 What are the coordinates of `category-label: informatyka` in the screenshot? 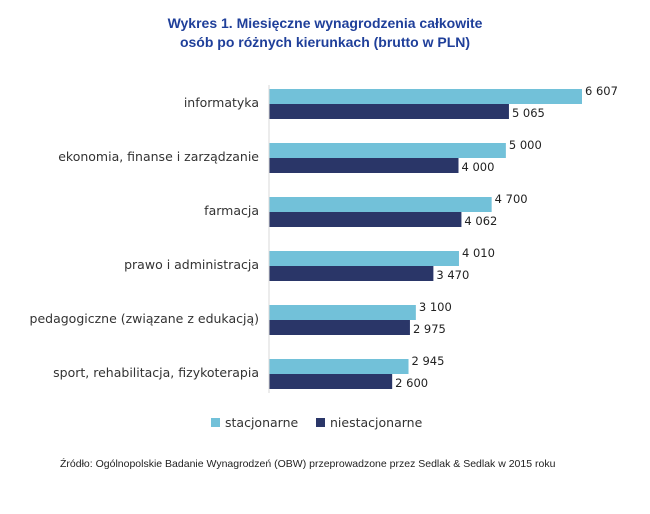 It's located at (221, 102).